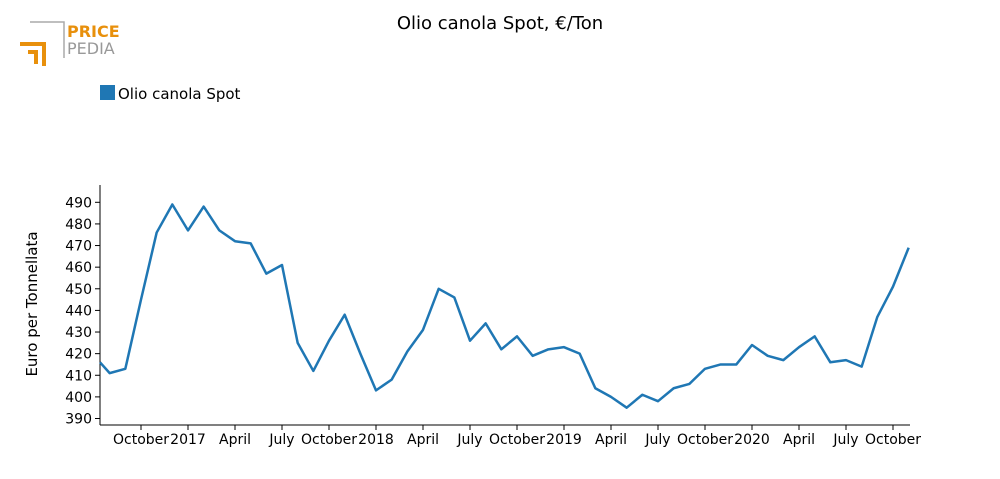 The height and width of the screenshot is (479, 1000). I want to click on logo: PRICE PEDIA, so click(70, 43).